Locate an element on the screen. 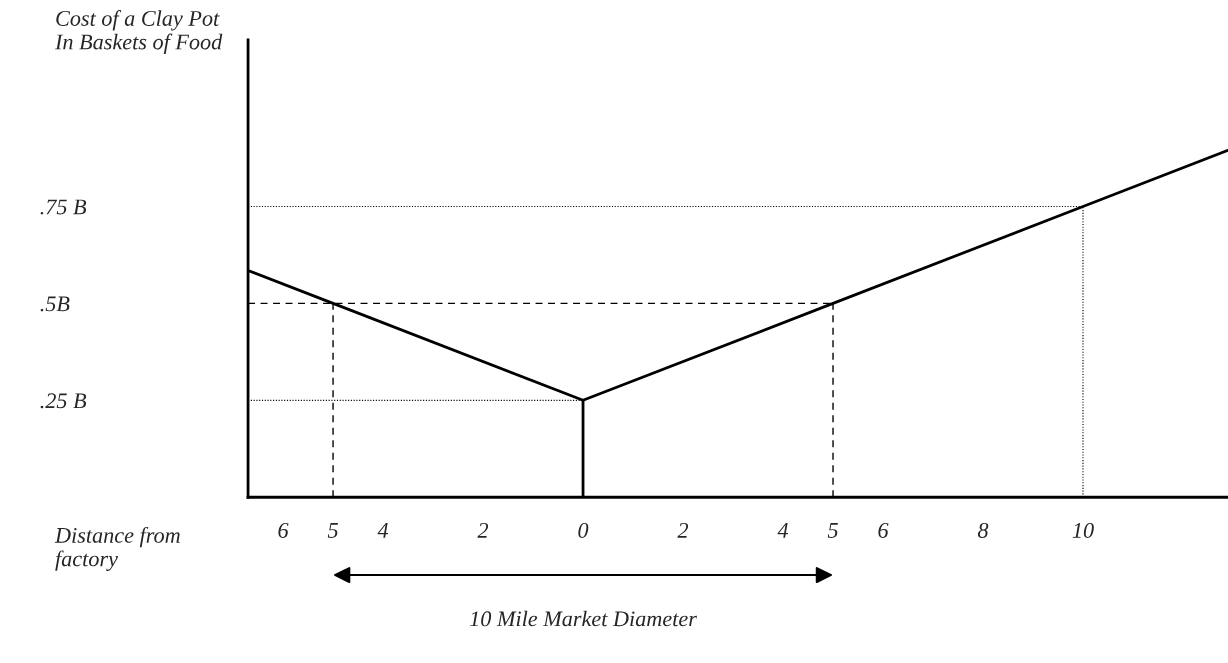 The width and height of the screenshot is (1228, 663). x-tick-label: 8 is located at coordinates (983, 530).